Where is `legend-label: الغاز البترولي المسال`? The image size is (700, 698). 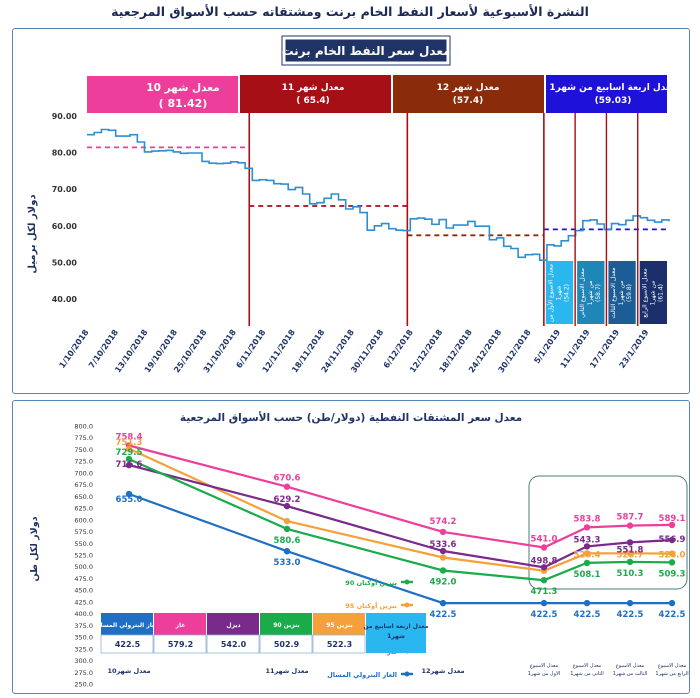 legend-label: الغاز البترولي المسال is located at coordinates (362, 675).